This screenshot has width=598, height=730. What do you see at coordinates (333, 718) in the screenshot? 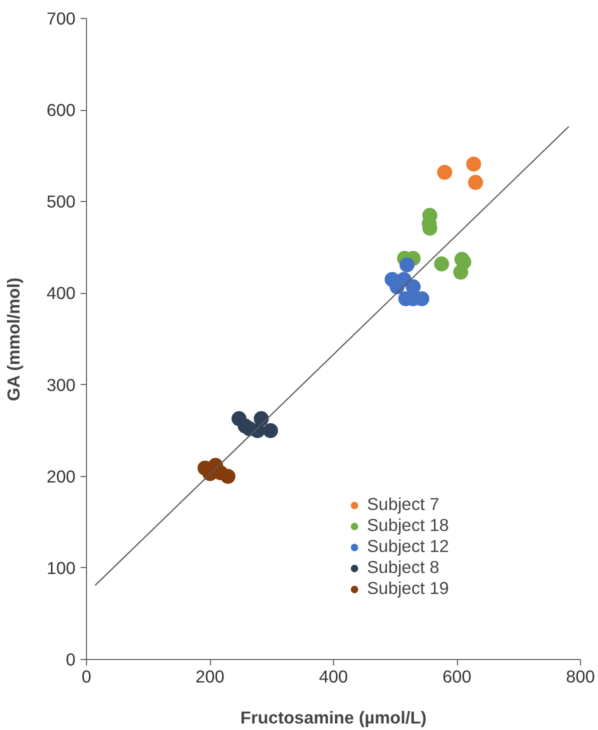
I see `x-axis-title: Fructosamine (µmol/L)` at bounding box center [333, 718].